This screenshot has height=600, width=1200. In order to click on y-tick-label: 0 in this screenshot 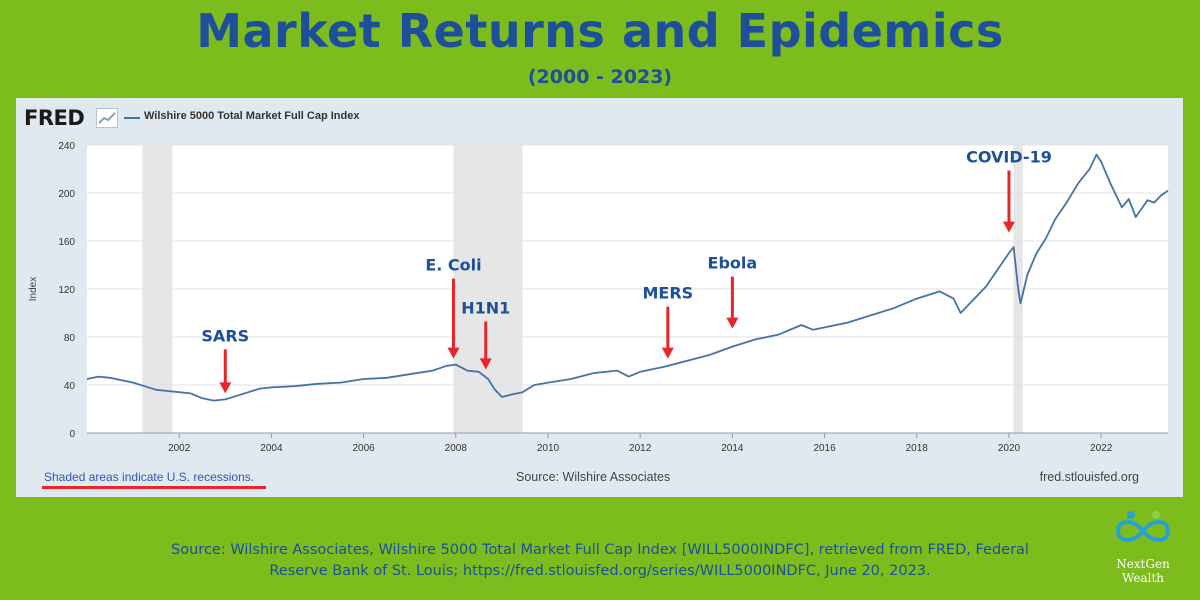, I will do `click(72, 434)`.